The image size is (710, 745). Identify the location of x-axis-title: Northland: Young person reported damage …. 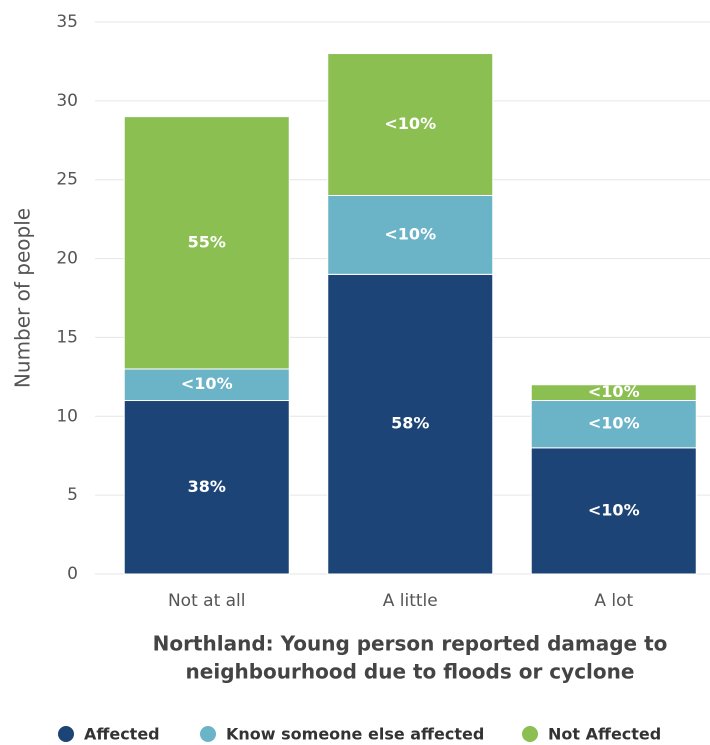
(410, 644).